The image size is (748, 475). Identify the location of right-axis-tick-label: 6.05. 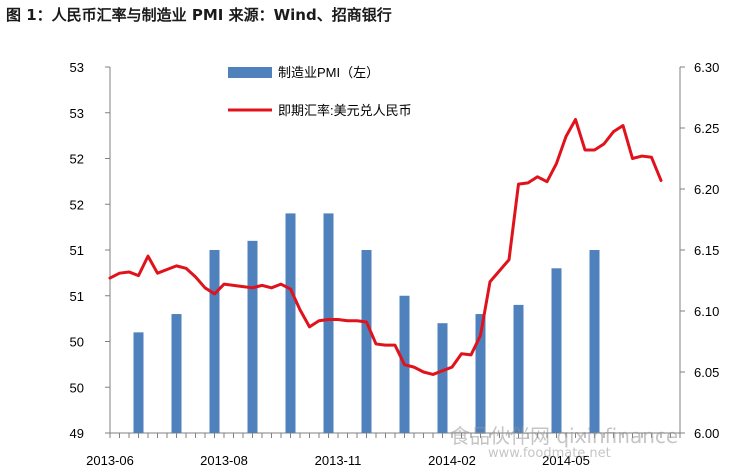
(706, 372).